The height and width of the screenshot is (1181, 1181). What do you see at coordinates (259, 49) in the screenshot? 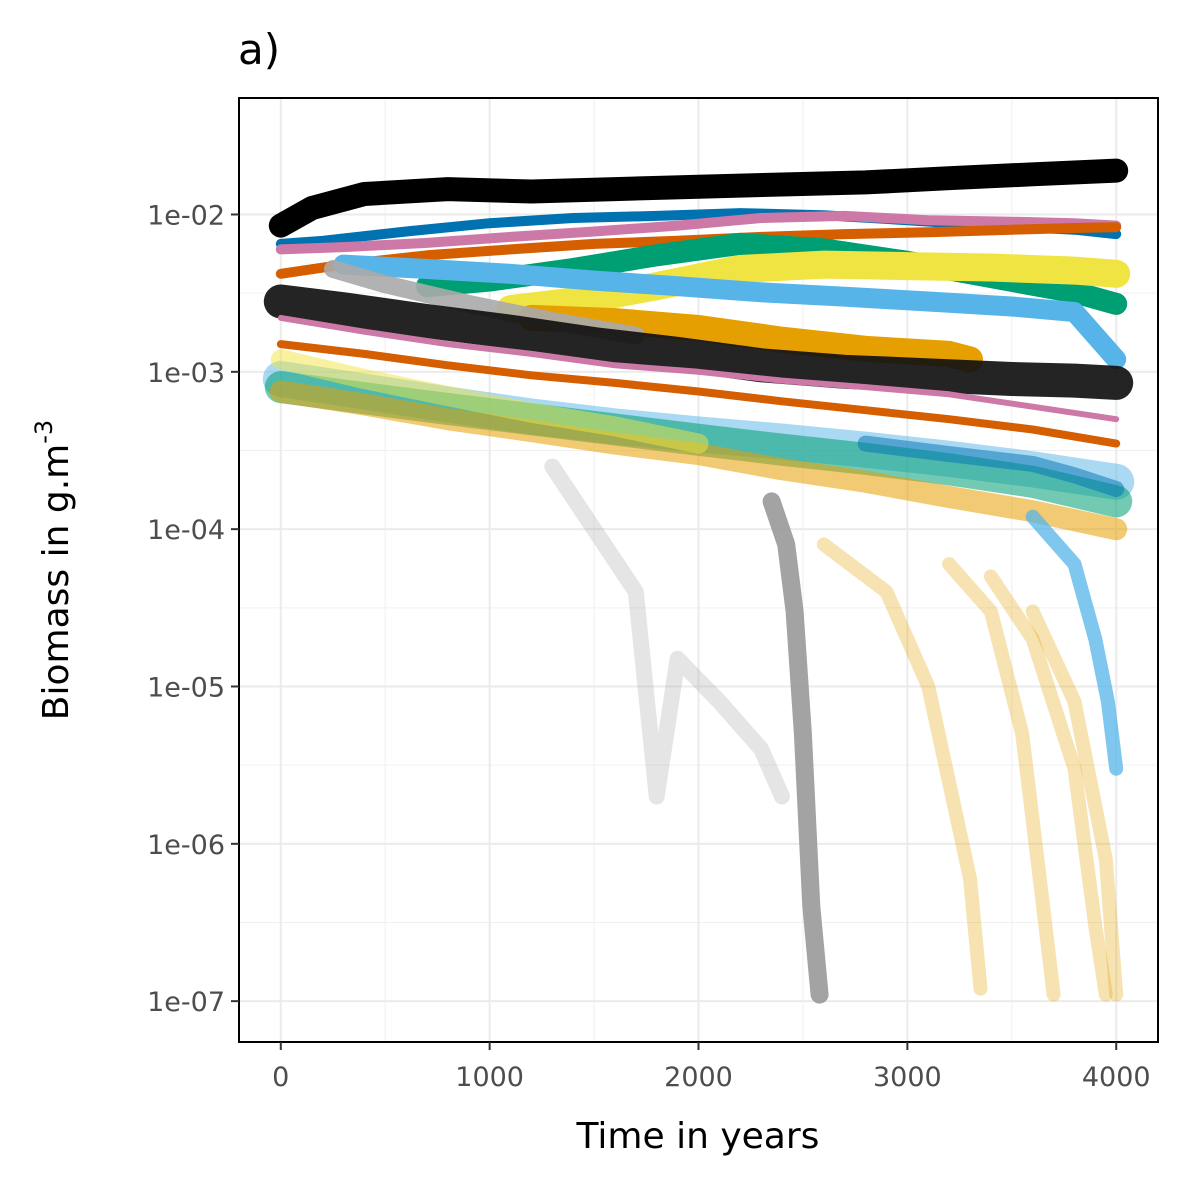
I see `chart-title: a)` at bounding box center [259, 49].